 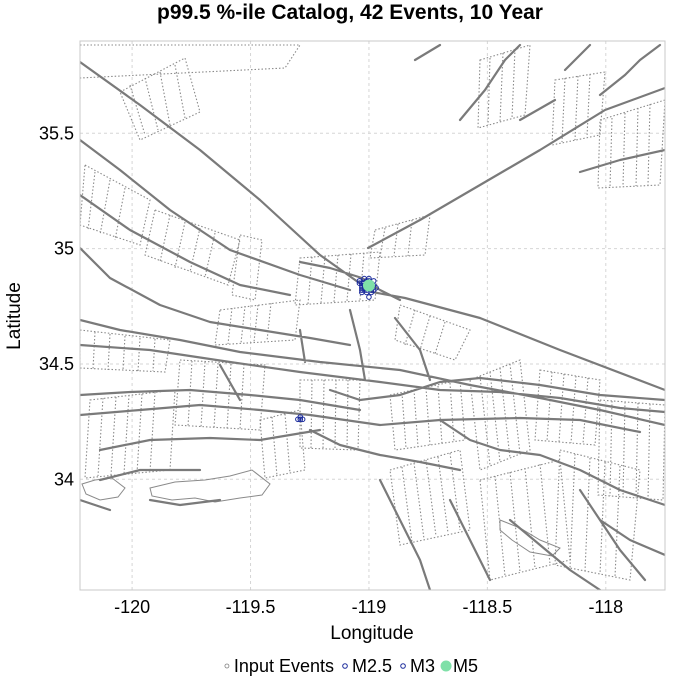 What do you see at coordinates (56, 306) in the screenshot?
I see `y-axis-ticks: 34 34.5 35 35.5` at bounding box center [56, 306].